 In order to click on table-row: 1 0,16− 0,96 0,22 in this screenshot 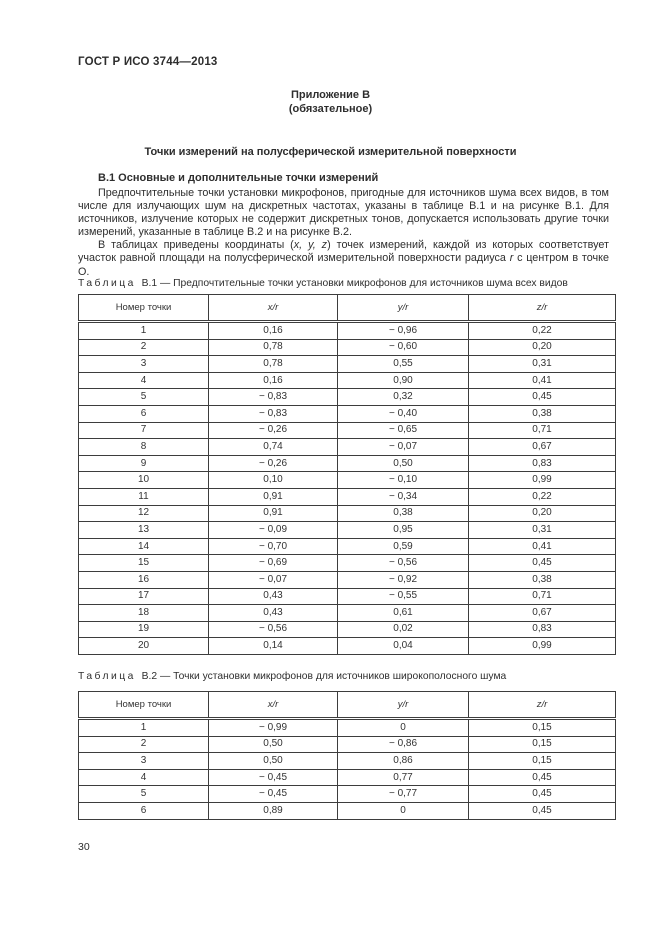, I will do `click(347, 330)`.